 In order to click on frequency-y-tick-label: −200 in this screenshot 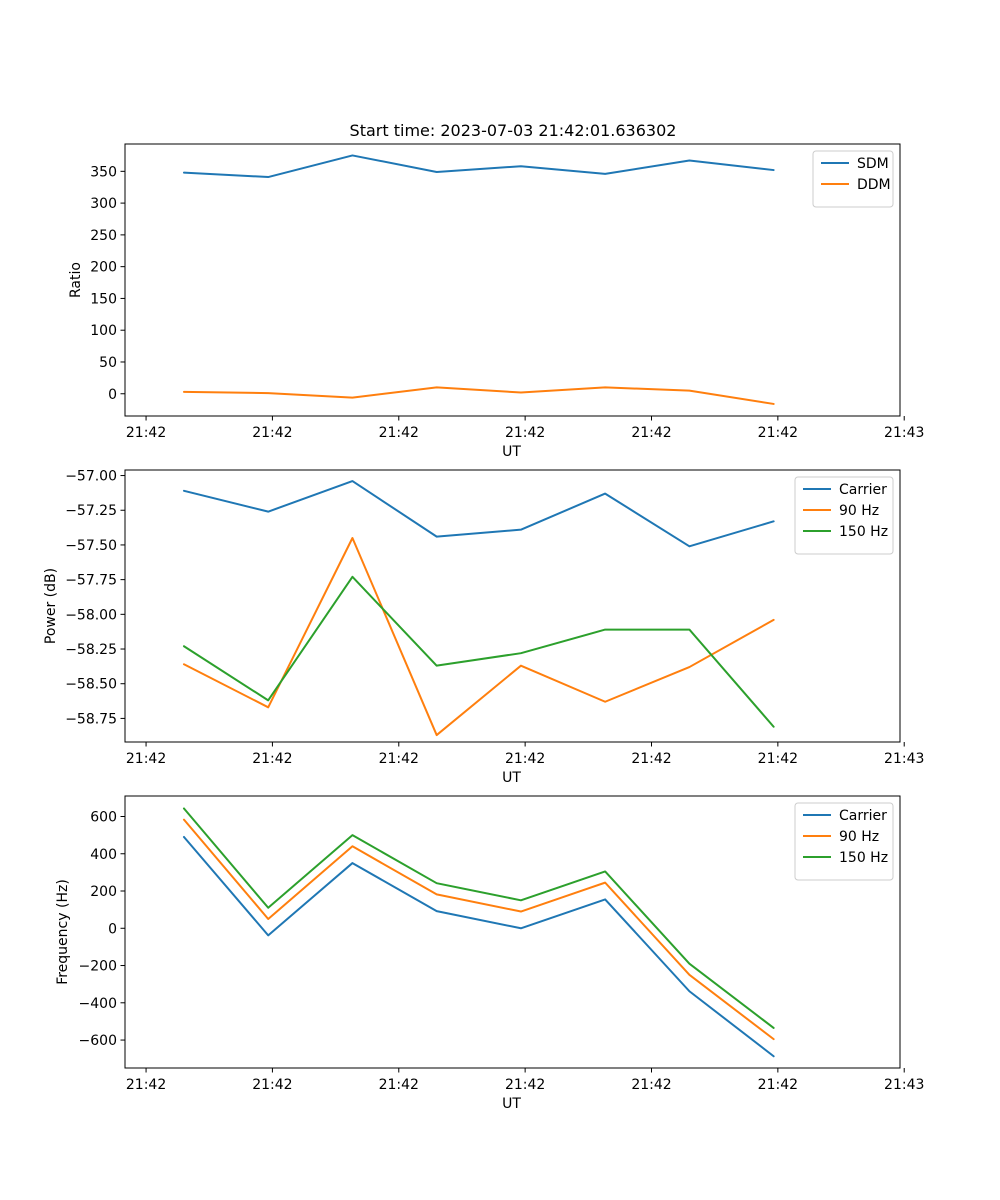, I will do `click(98, 967)`.